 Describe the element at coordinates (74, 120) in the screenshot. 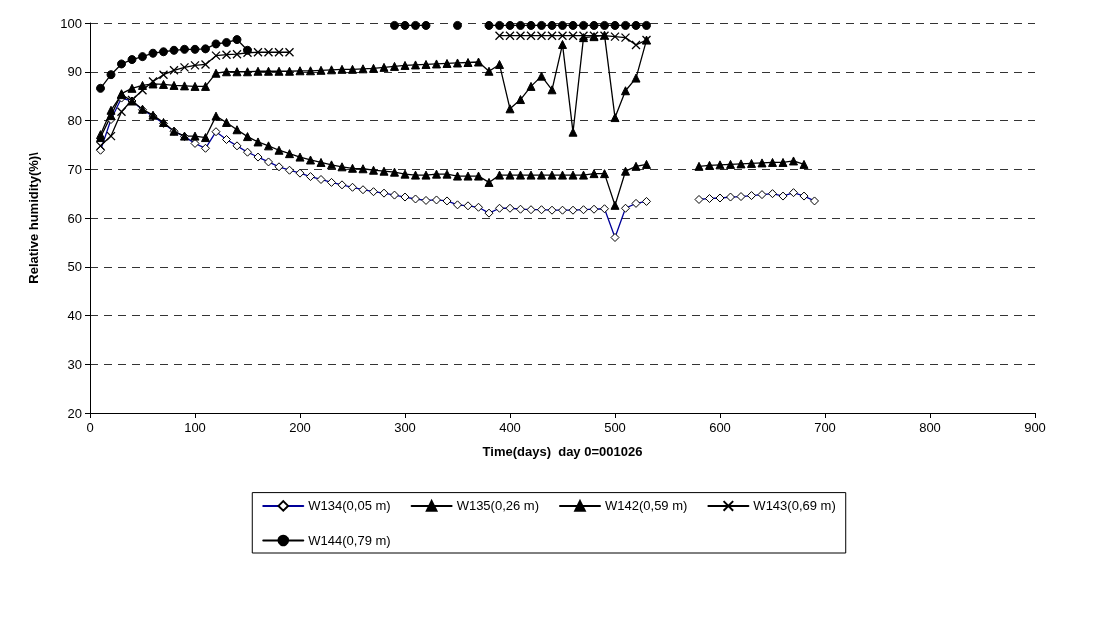

I see `y-tick-label: 80` at that location.